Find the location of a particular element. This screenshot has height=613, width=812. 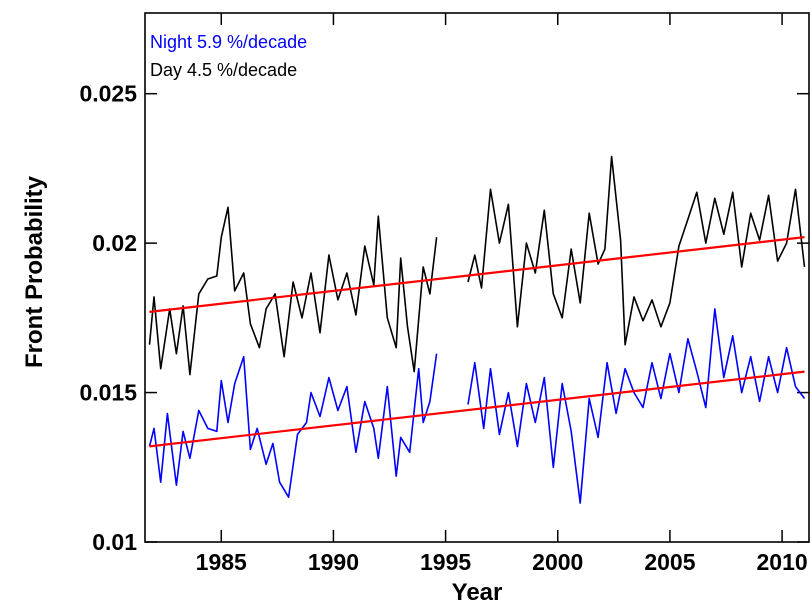

y-tick-label: 0.02 is located at coordinates (114, 243).